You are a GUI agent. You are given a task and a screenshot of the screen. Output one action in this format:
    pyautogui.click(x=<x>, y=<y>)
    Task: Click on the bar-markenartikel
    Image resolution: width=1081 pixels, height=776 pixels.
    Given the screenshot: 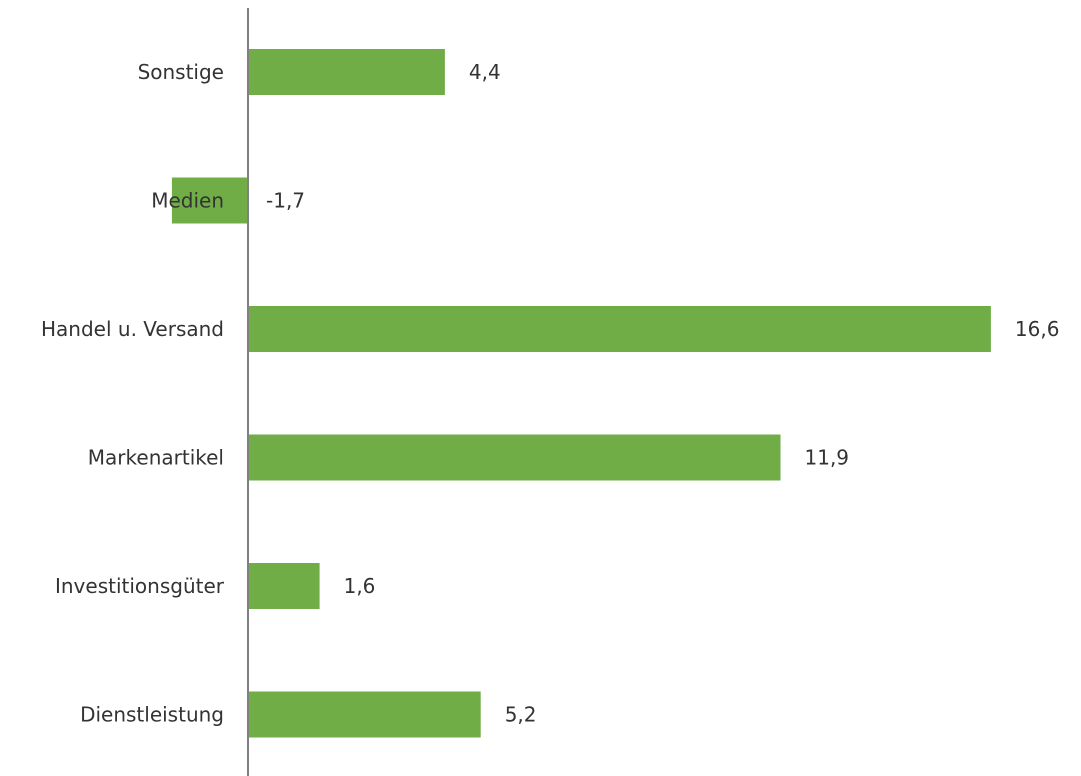 What is the action you would take?
    pyautogui.click(x=514, y=457)
    